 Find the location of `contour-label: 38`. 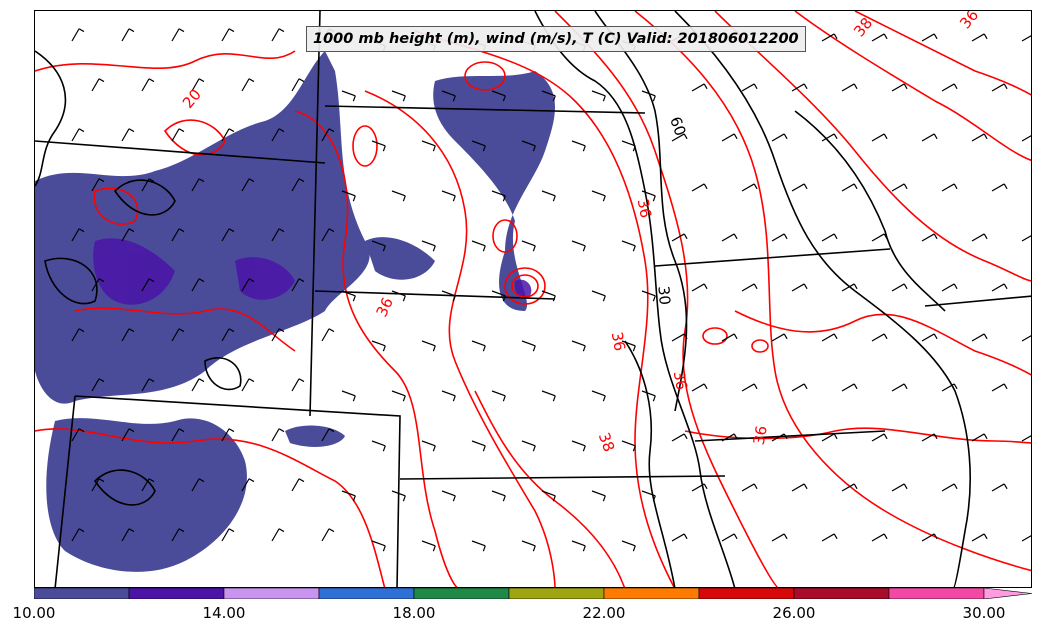

contour-label: 38 is located at coordinates (863, 27).